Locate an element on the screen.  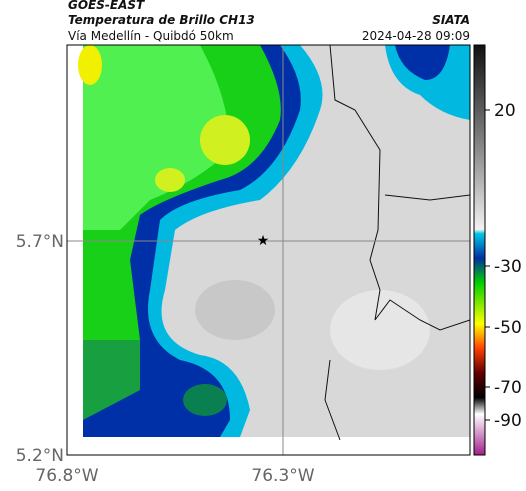
source: SIATA is located at coordinates (451, 20).